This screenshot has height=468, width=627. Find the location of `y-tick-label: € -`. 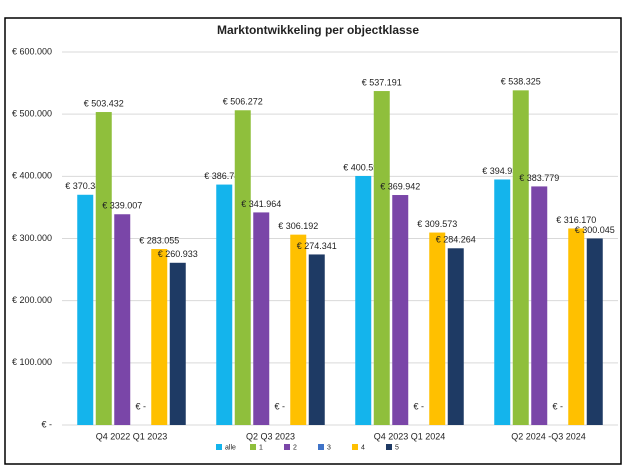

y-tick-label: € - is located at coordinates (46, 424).